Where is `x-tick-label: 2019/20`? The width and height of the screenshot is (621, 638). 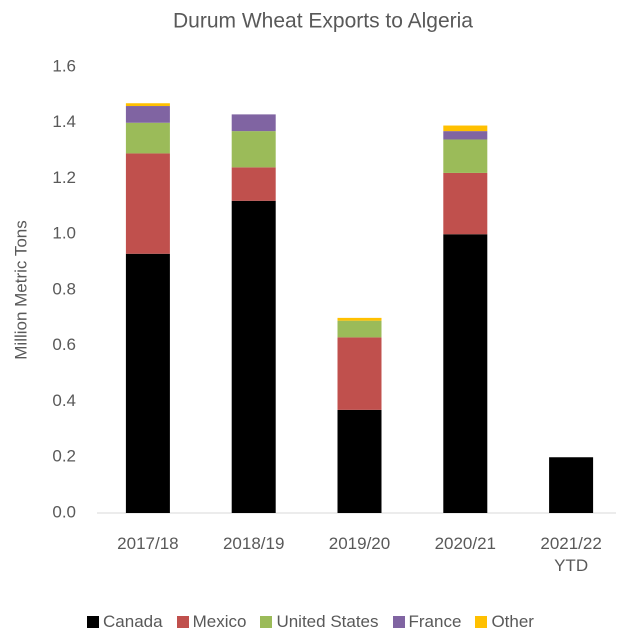
x-tick-label: 2019/20 is located at coordinates (359, 543).